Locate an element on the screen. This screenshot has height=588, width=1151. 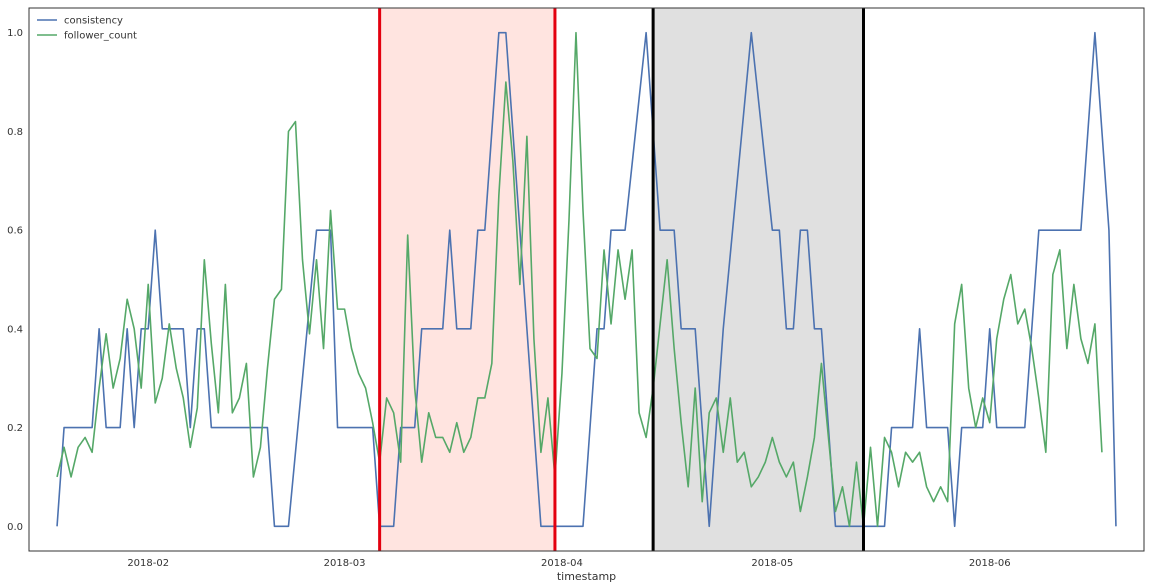
x-axis-title: timestamp is located at coordinates (586, 576).